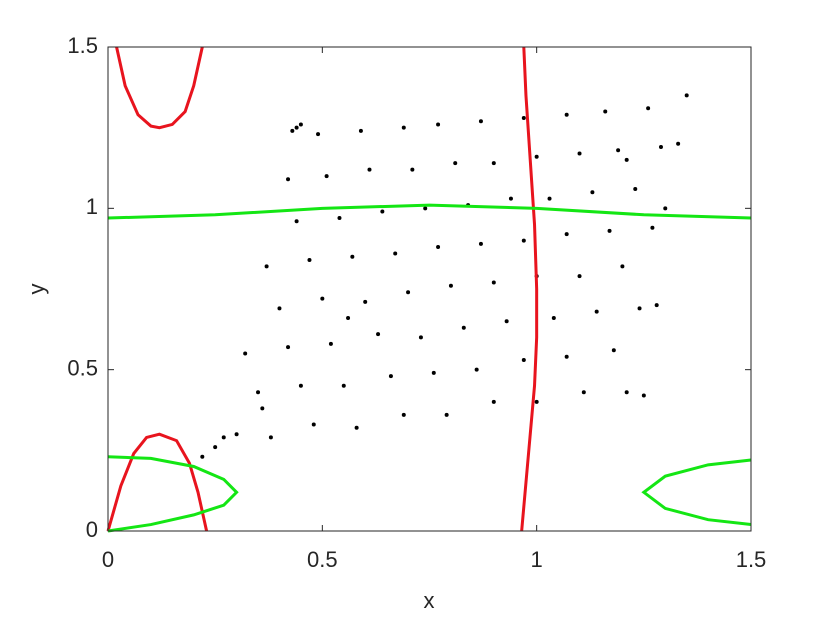 Image resolution: width=830 pixels, height=623 pixels. What do you see at coordinates (36, 289) in the screenshot?
I see `y-axis-label: y` at bounding box center [36, 289].